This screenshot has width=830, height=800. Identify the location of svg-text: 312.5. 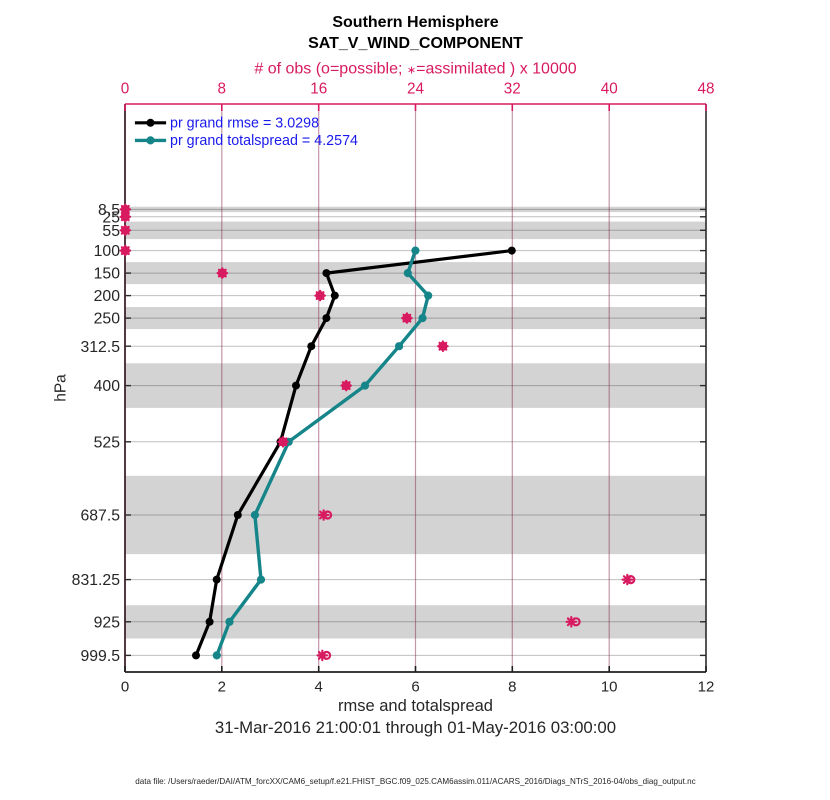
(100, 347).